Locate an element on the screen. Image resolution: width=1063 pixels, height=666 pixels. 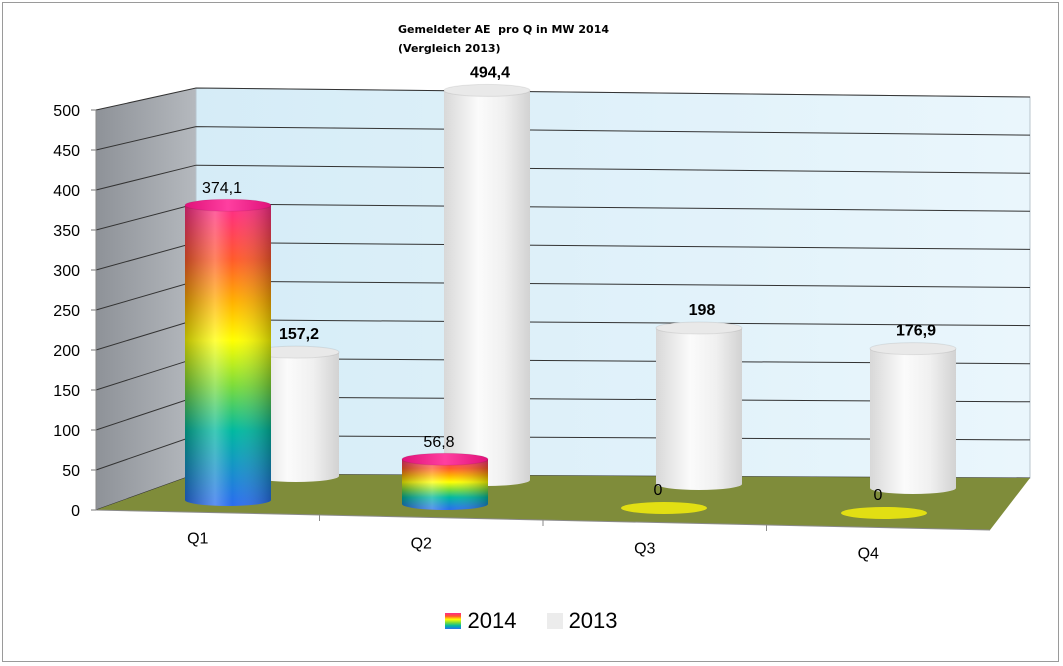
y-tick-label: 500 is located at coordinates (66, 111).